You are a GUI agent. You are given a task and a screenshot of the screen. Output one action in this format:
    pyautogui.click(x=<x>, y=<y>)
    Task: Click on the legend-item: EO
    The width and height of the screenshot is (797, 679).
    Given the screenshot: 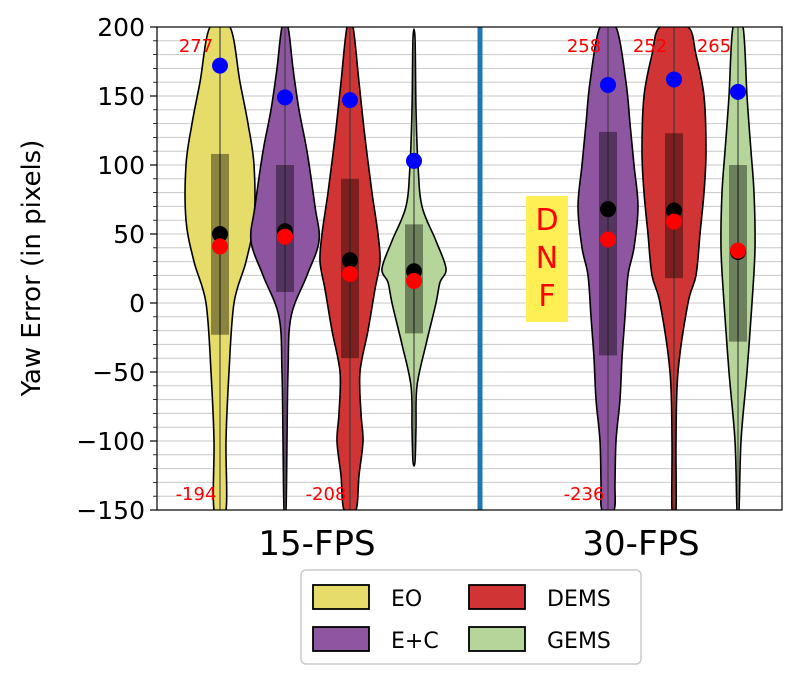 What is the action you would take?
    pyautogui.click(x=367, y=598)
    